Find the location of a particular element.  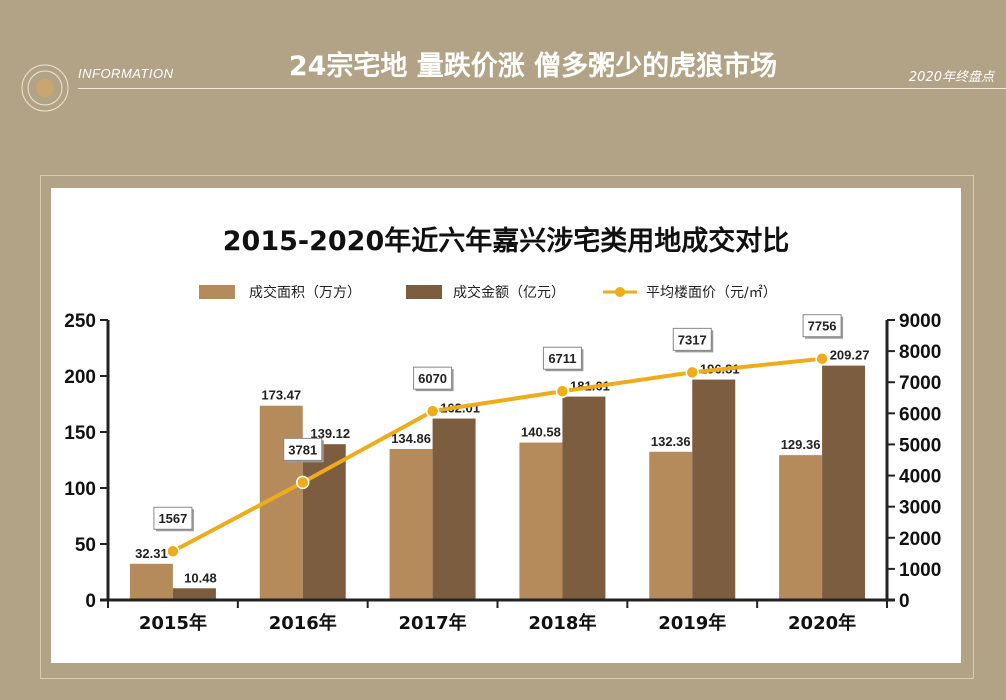

y-right-tick-label: 5000 is located at coordinates (920, 445).